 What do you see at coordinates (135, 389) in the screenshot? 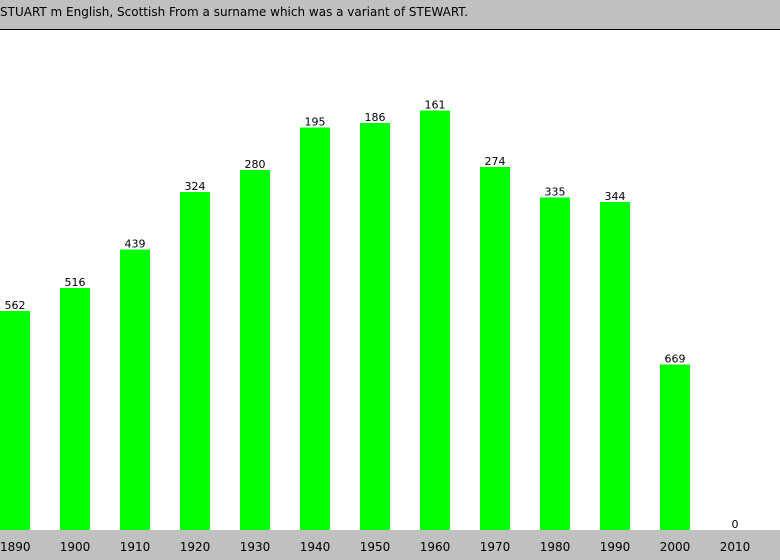
I see `bar-1910` at bounding box center [135, 389].